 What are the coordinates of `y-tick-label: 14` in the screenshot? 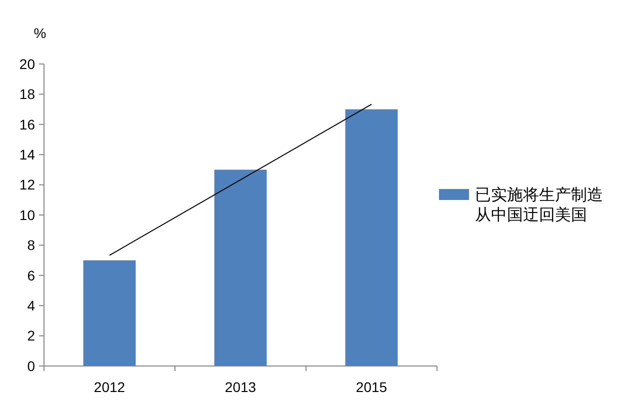 It's located at (27, 154).